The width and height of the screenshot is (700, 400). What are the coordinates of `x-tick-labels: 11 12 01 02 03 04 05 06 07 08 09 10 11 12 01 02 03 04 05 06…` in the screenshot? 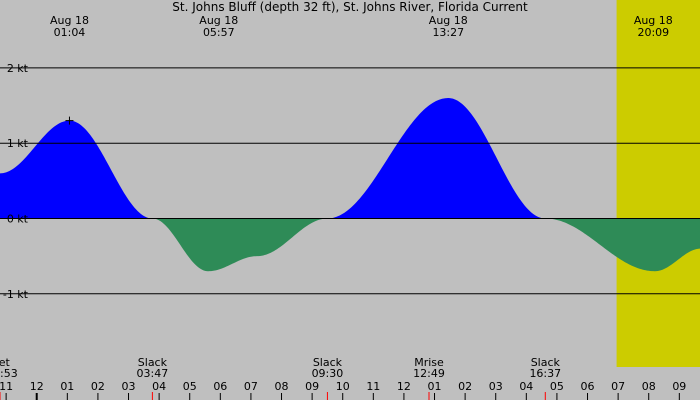 It's located at (343, 390).